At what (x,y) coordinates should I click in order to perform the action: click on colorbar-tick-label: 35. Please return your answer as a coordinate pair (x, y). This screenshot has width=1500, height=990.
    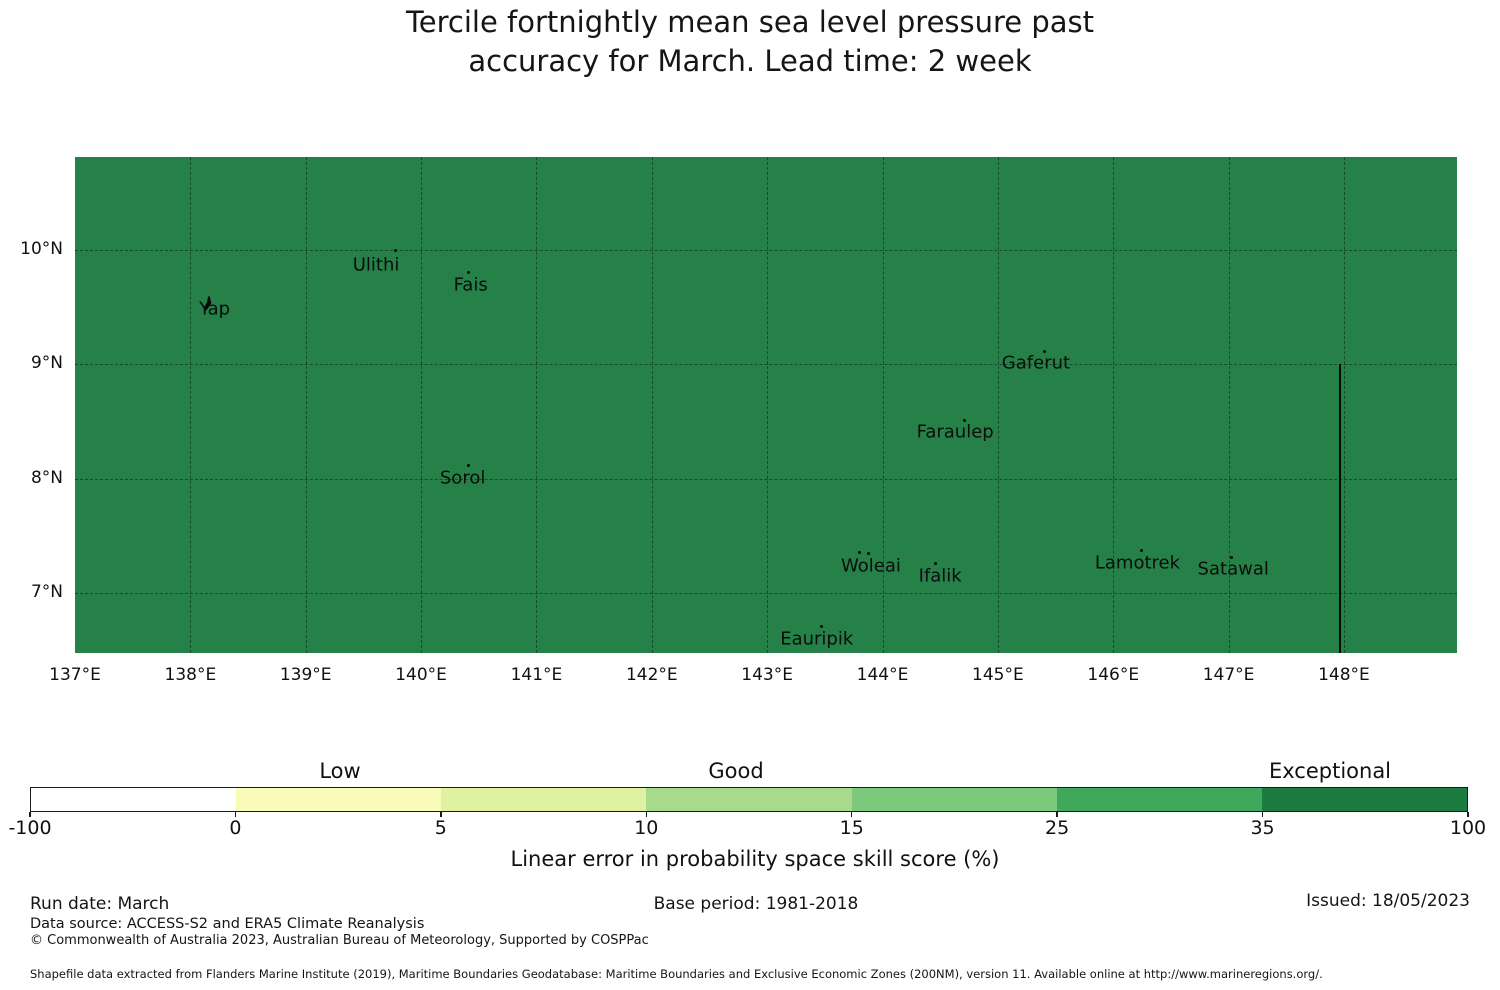
    Looking at the image, I should click on (1262, 828).